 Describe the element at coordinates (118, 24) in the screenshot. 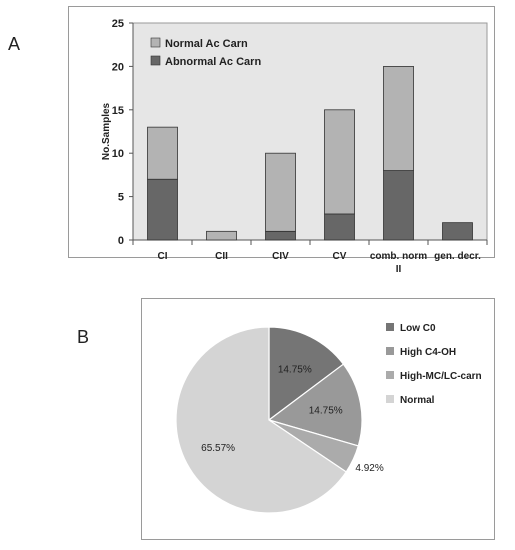

I see `y-tick-label: 25` at that location.